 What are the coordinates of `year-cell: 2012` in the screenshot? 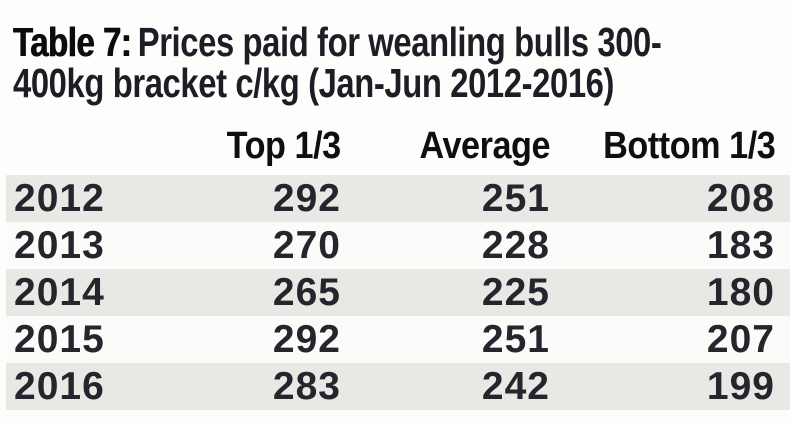 It's located at (59, 198).